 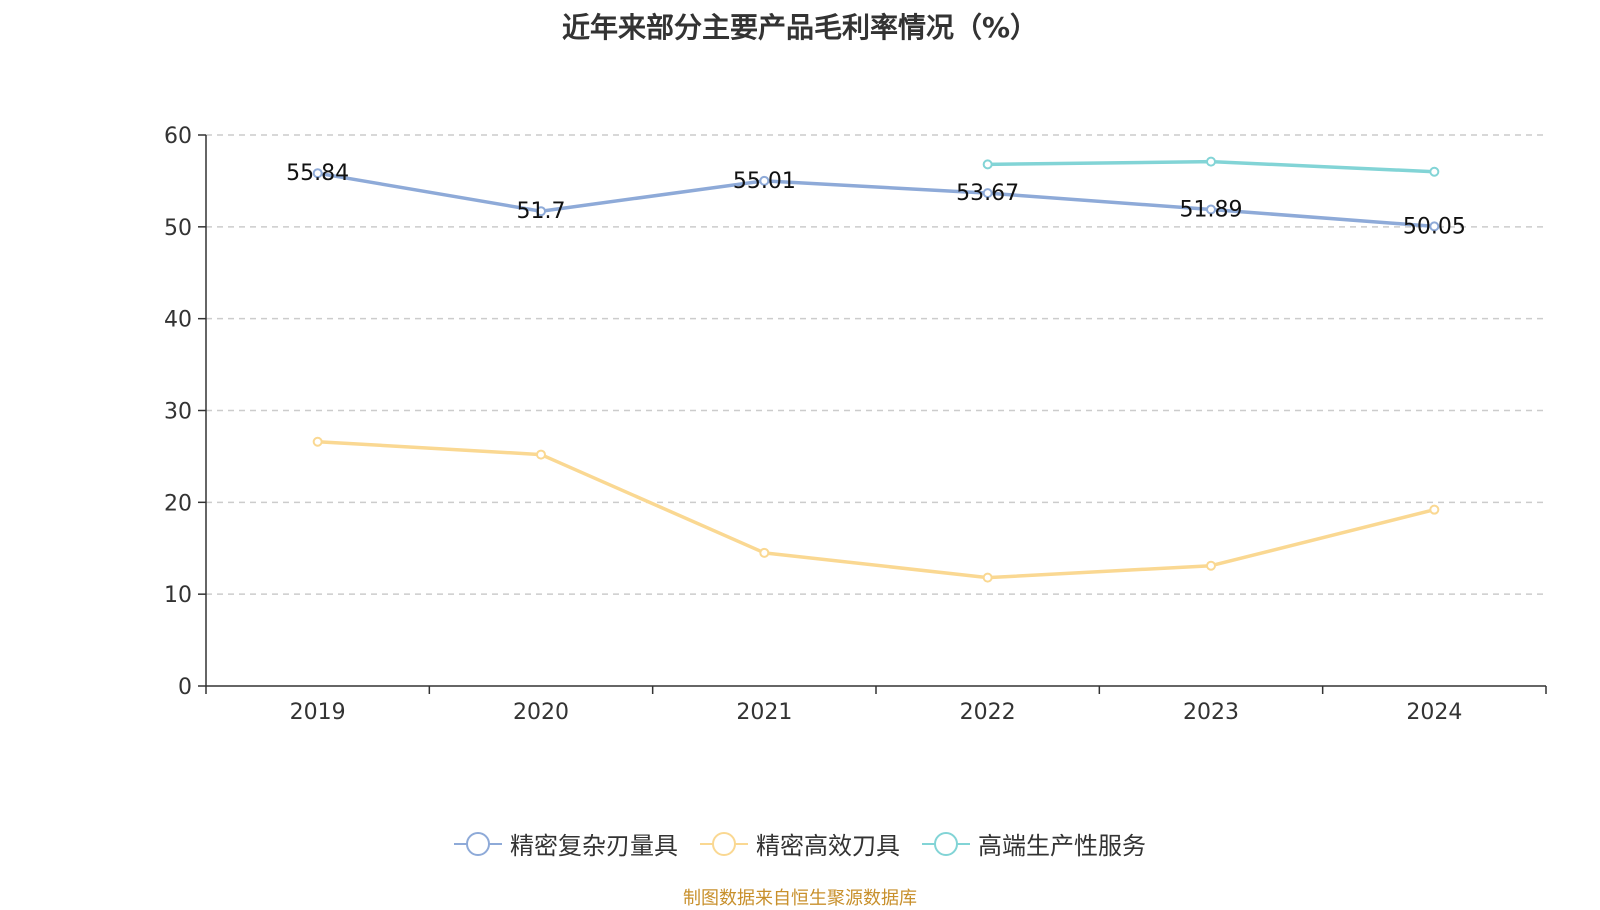 I want to click on y-tick-label: 50, so click(x=178, y=228).